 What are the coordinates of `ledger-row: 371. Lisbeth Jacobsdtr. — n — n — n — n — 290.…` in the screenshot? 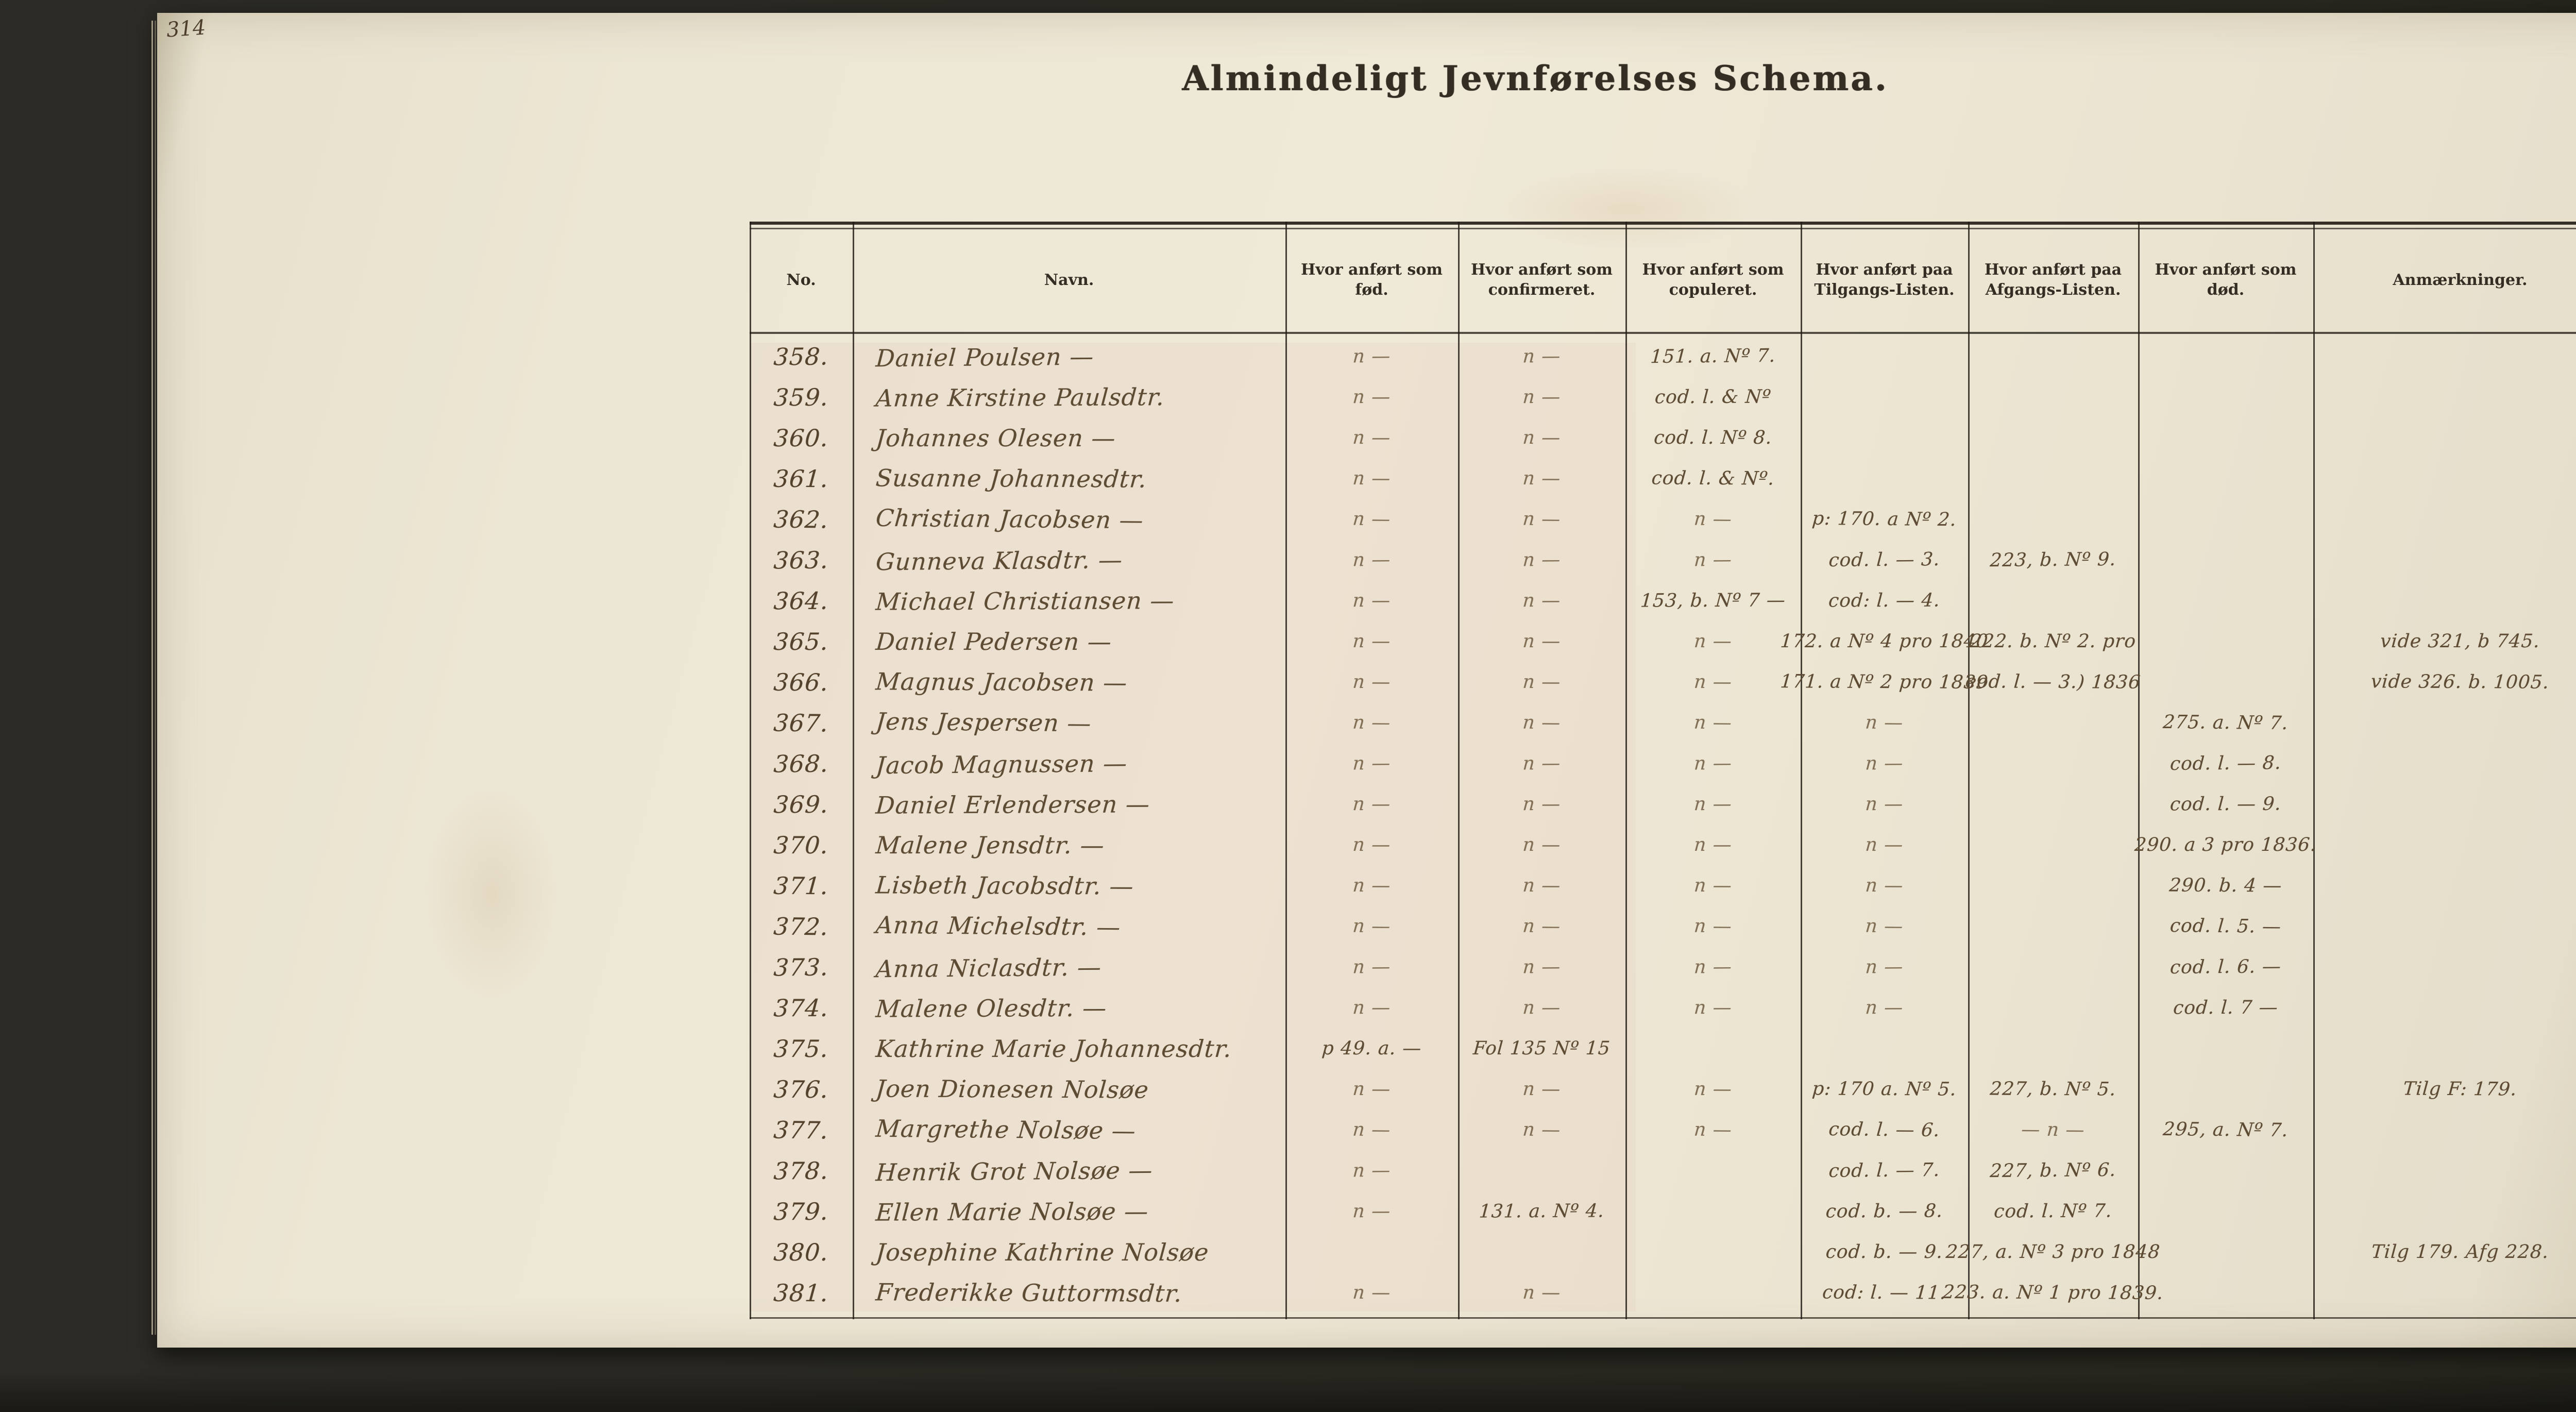 It's located at (1663, 885).